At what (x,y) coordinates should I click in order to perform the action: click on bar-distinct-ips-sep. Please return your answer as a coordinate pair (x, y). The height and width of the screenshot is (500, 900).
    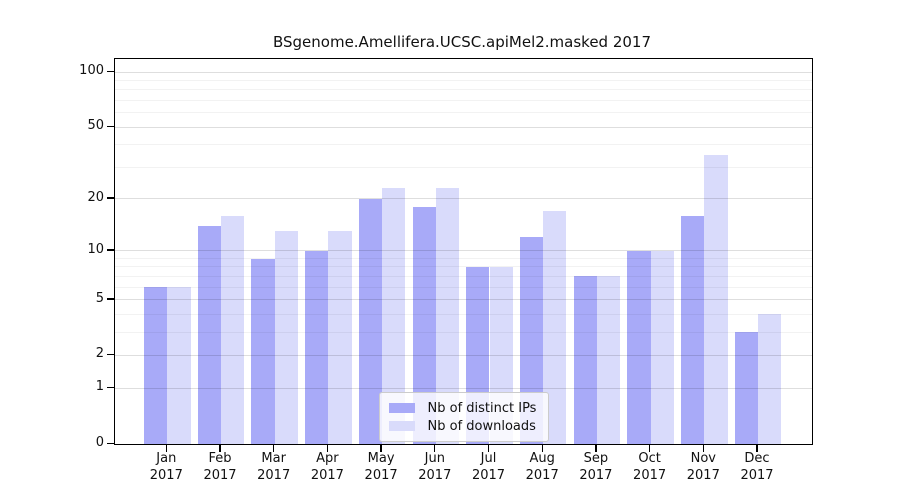
    Looking at the image, I should click on (585, 360).